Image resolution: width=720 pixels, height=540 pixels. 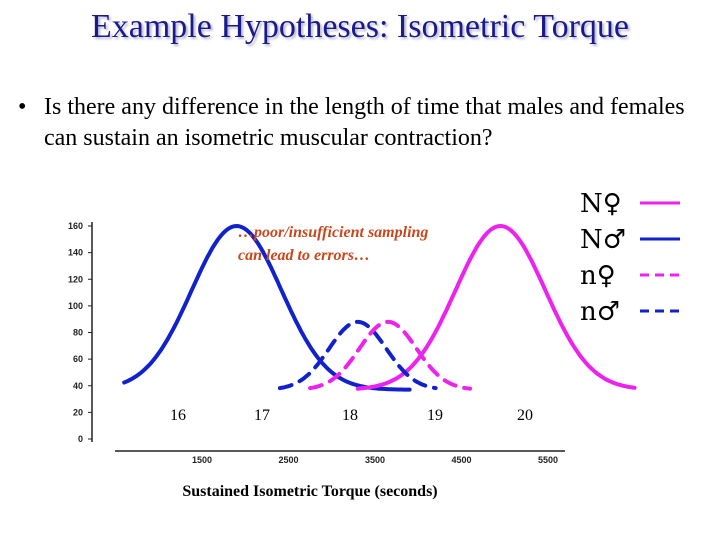 I want to click on secondary-x-label: 19, so click(x=435, y=415).